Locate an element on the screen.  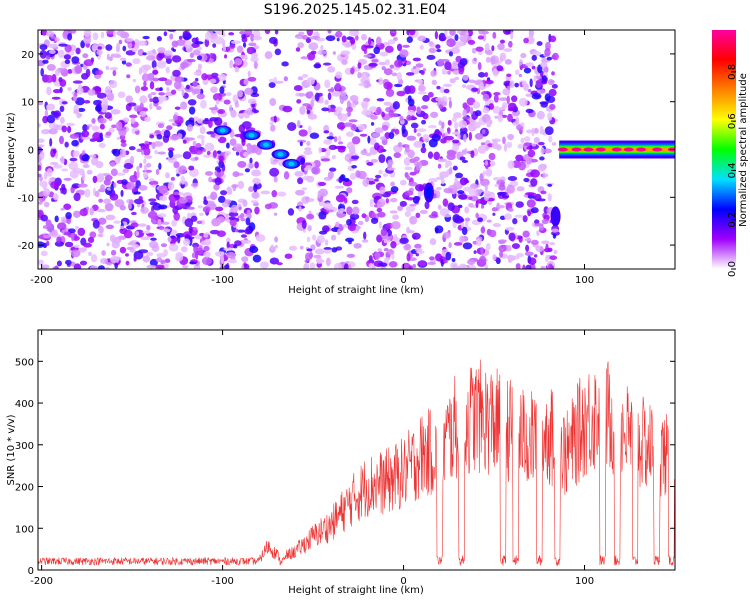
spectrogram-feature-tone-band is located at coordinates (641, 149).